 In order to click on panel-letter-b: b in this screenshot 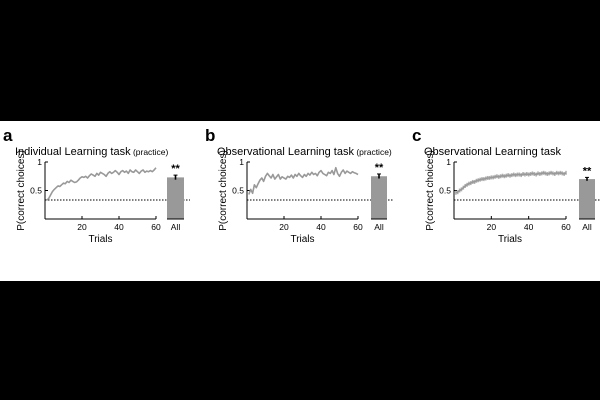, I will do `click(210, 135)`.